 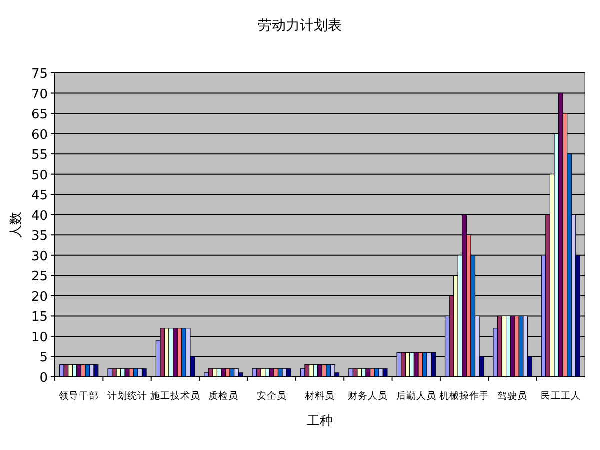 I want to click on chart-title: 劳动力计划表, so click(x=300, y=26).